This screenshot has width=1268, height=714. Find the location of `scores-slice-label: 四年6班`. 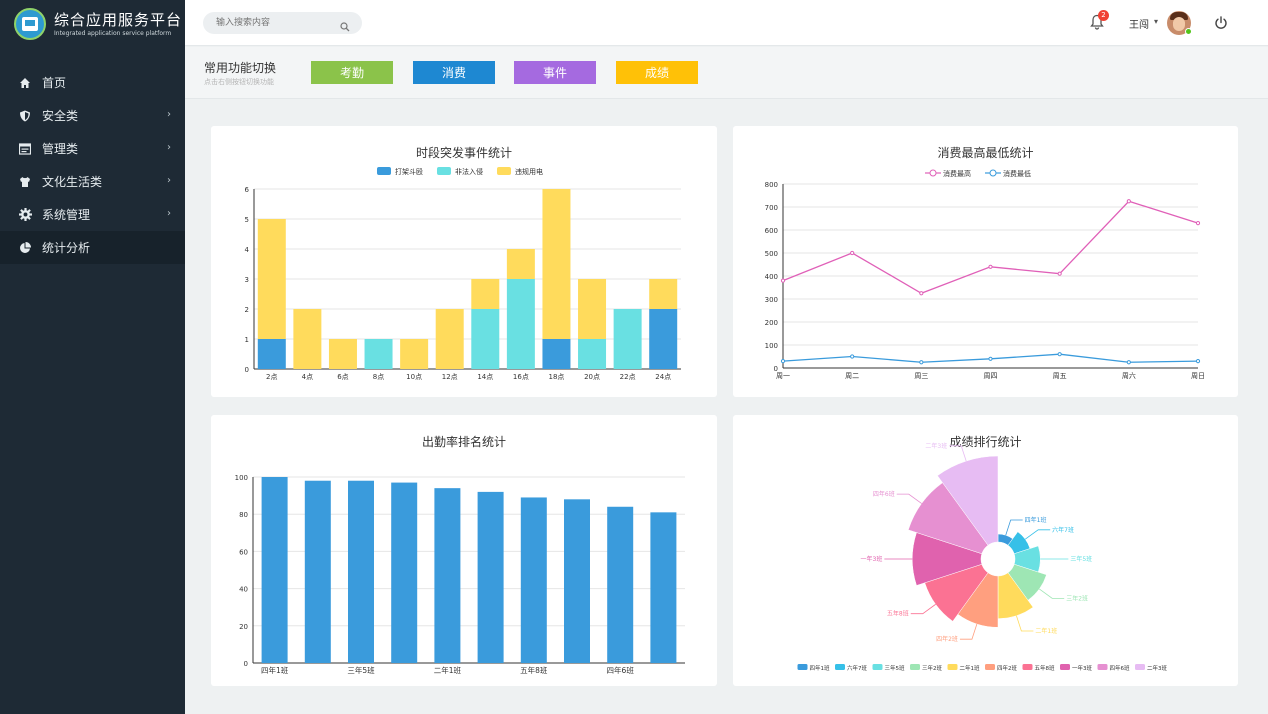

scores-slice-label: 四年6班 is located at coordinates (884, 494).